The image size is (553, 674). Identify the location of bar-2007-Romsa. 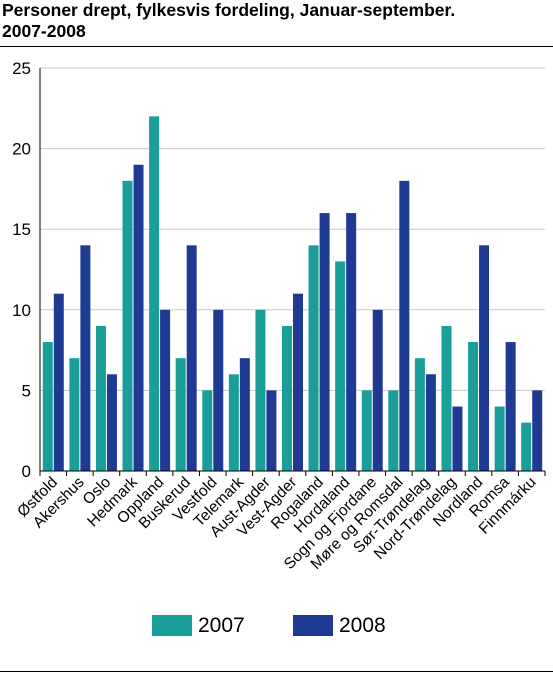
(499, 438).